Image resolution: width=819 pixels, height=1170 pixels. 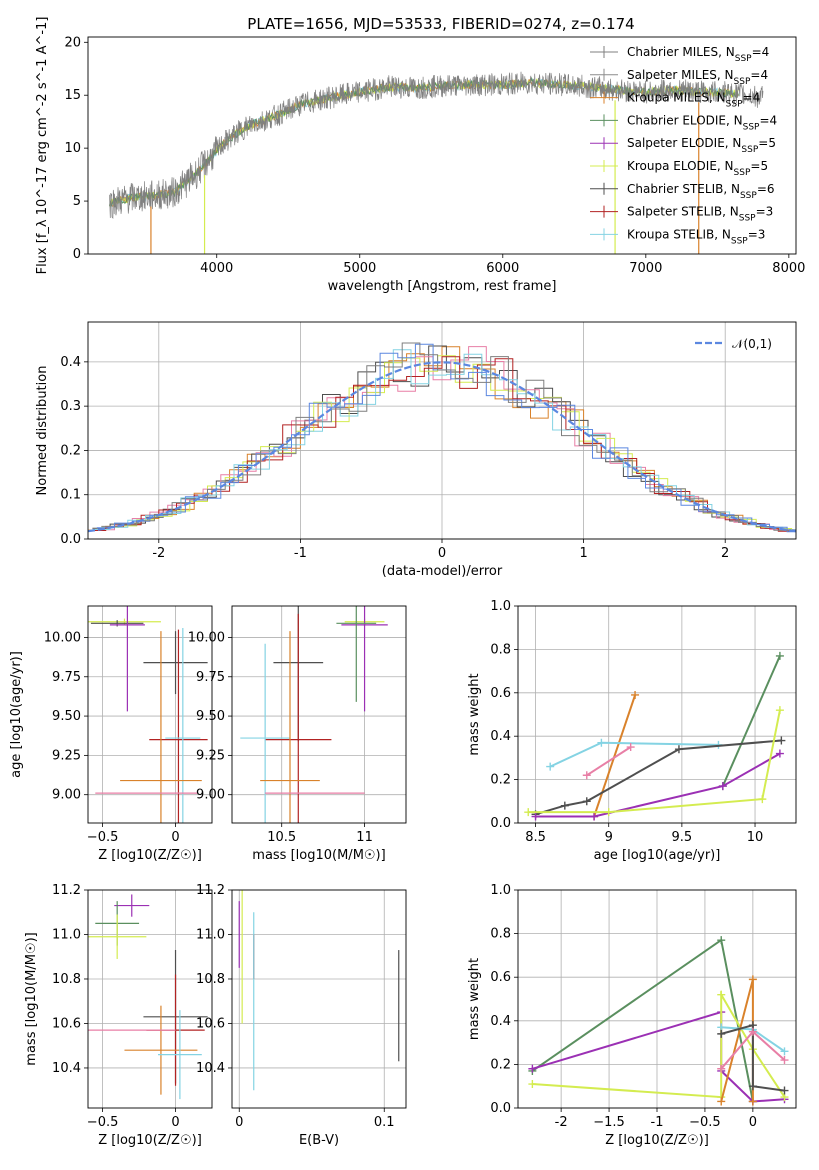 I want to click on legend-entry: Chabrier ELODIE, NSSP=4, so click(x=702, y=122).